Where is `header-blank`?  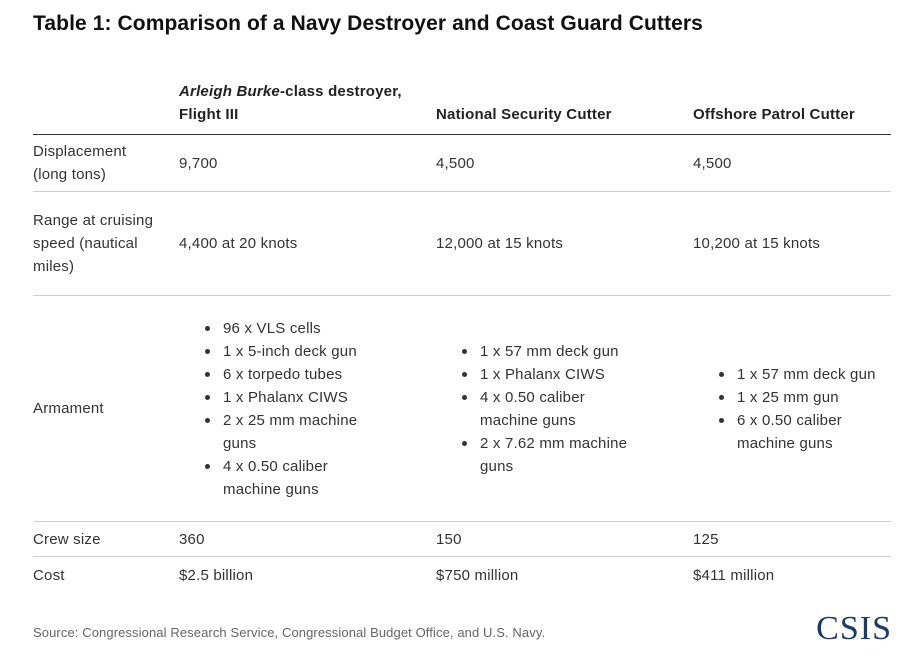 header-blank is located at coordinates (106, 107).